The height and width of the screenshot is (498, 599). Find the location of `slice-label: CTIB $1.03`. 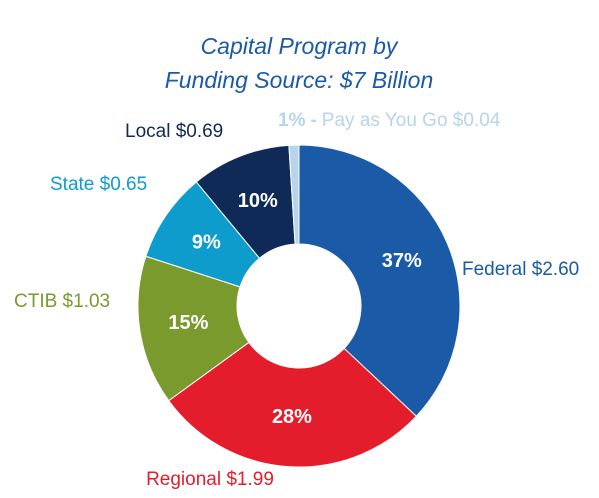

slice-label: CTIB $1.03 is located at coordinates (62, 301).